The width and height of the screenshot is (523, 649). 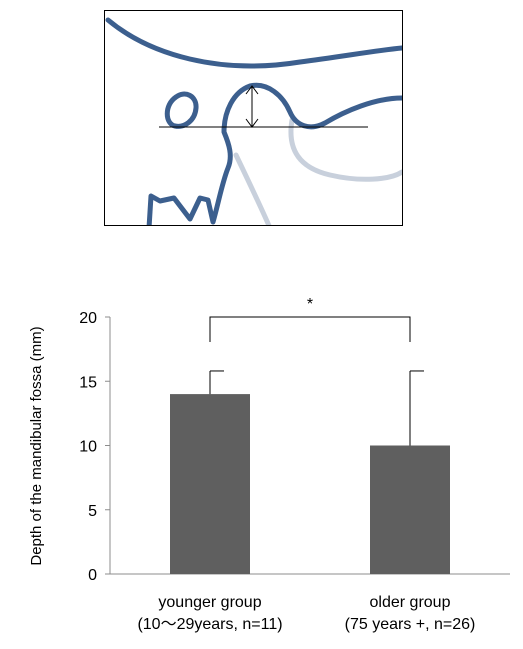 What do you see at coordinates (181, 110) in the screenshot?
I see `ear-canal-outline` at bounding box center [181, 110].